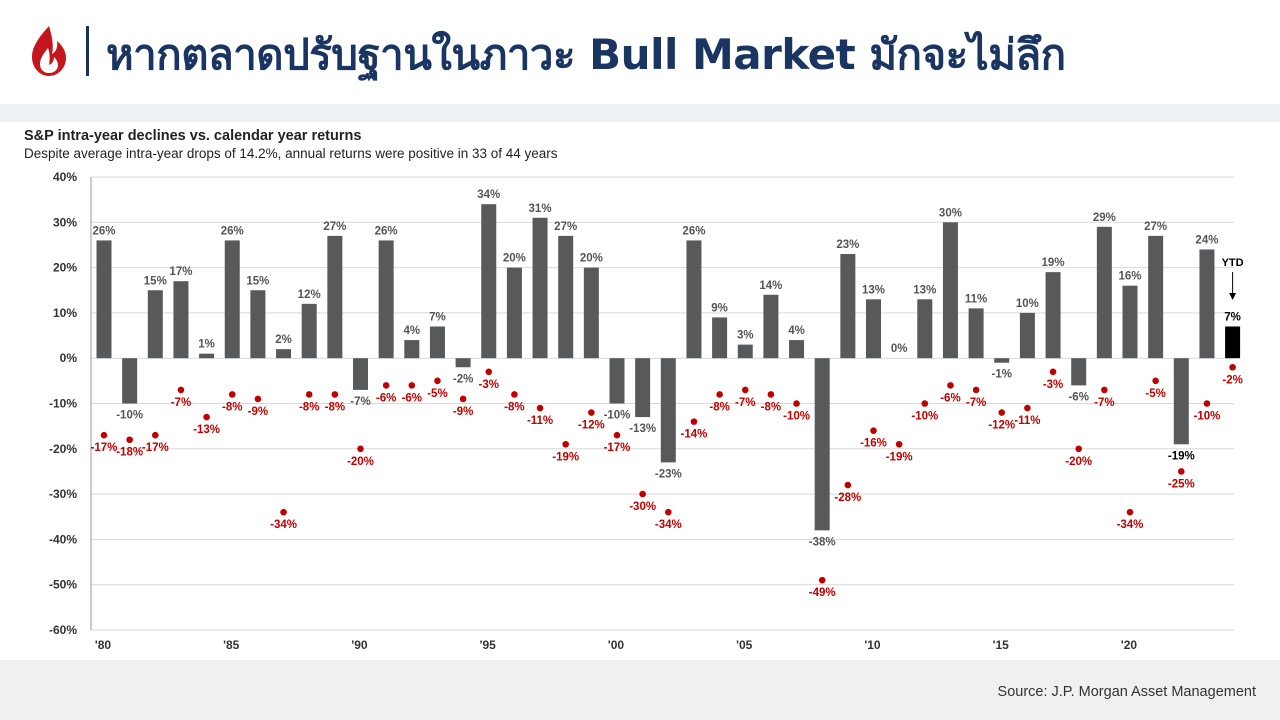 The height and width of the screenshot is (720, 1280). Describe the element at coordinates (899, 349) in the screenshot. I see `return-label: 0%` at that location.